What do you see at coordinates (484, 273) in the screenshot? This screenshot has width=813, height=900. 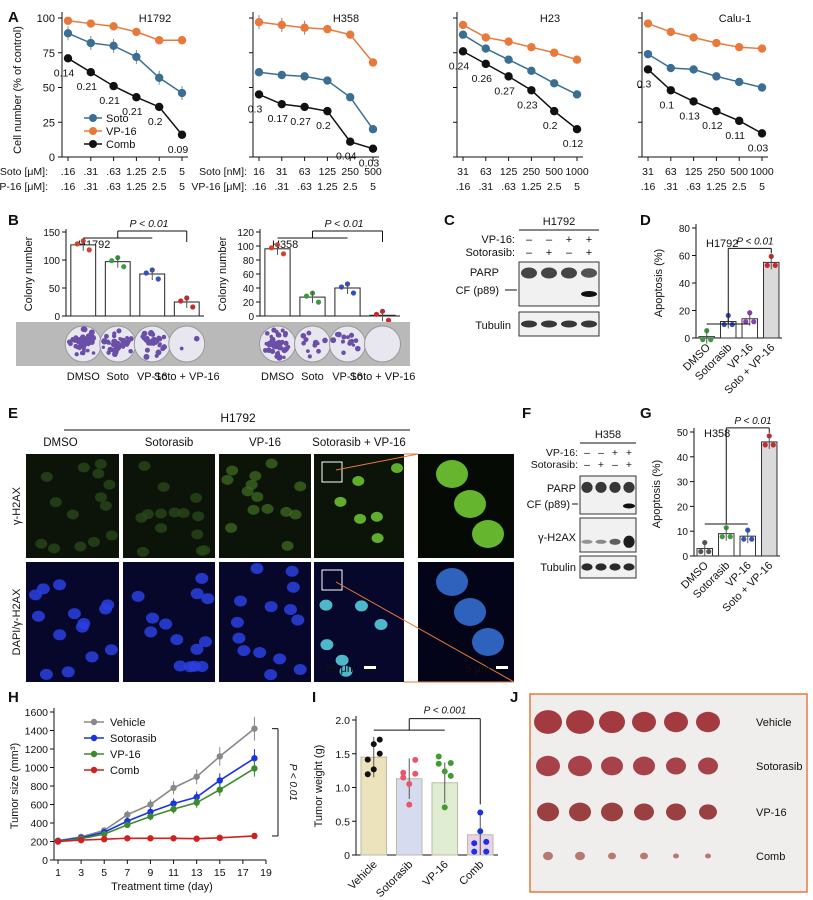 I see `panel-c-label-parp: PARP` at bounding box center [484, 273].